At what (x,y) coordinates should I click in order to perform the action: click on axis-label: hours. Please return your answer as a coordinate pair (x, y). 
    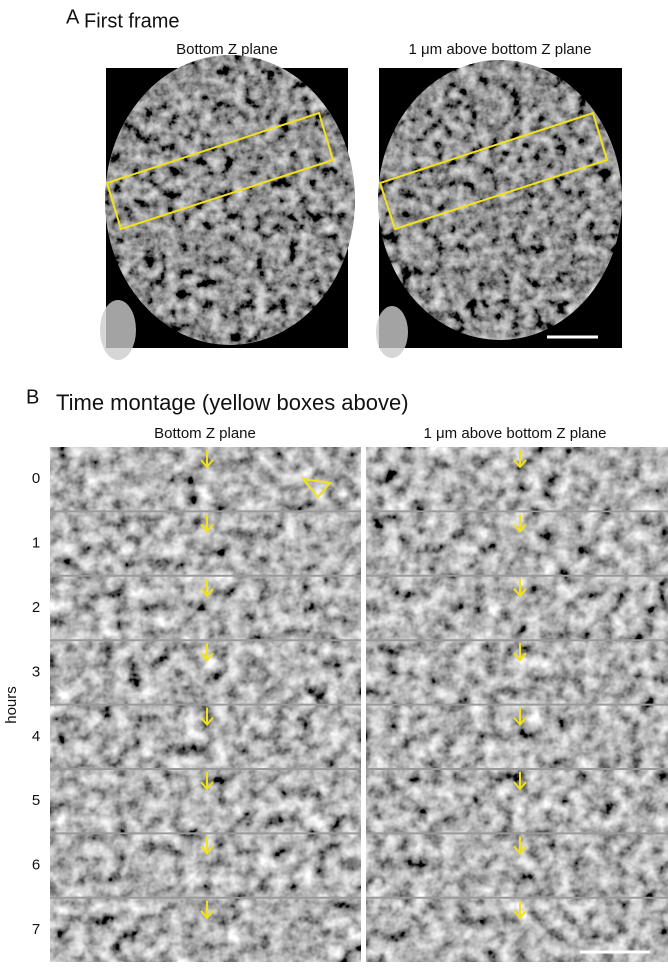
    Looking at the image, I should click on (11, 705).